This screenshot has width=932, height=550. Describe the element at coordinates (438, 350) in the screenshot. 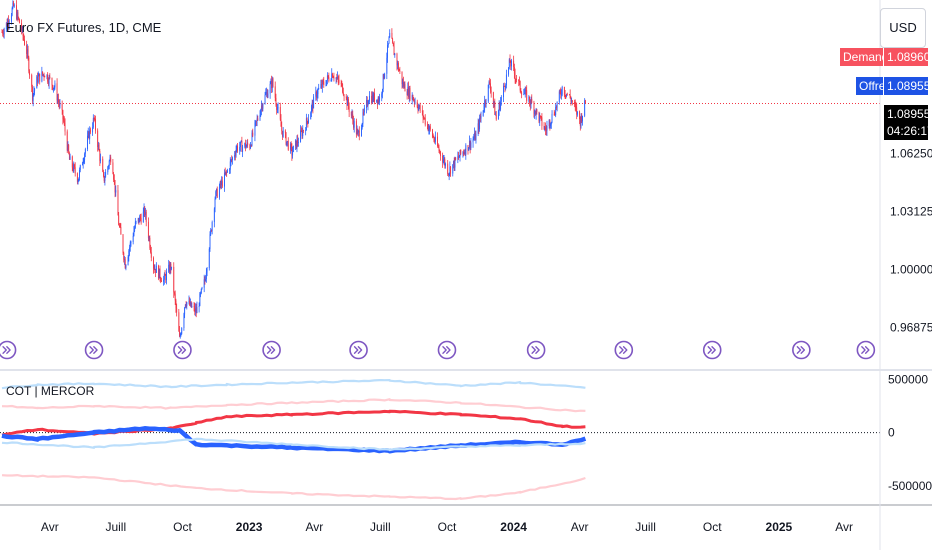

I see `event-markers` at that location.